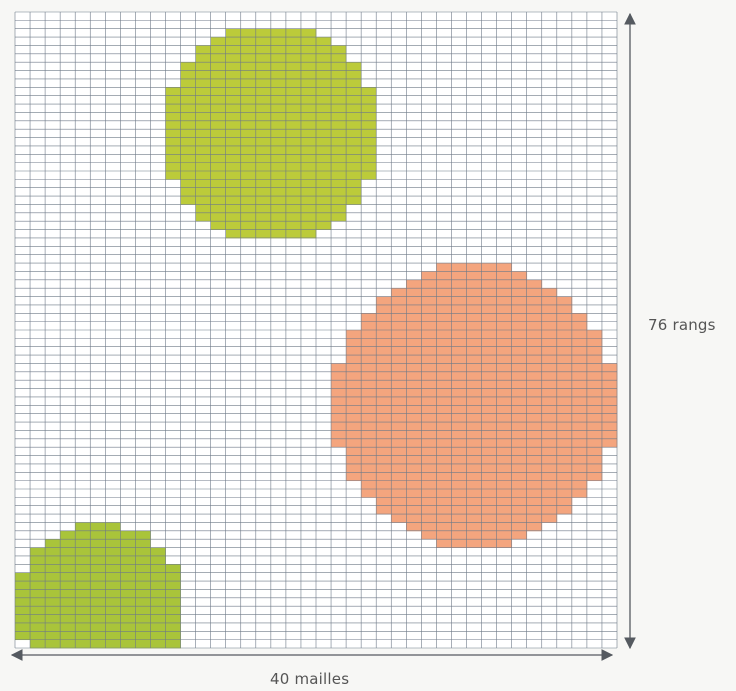 The height and width of the screenshot is (691, 736). What do you see at coordinates (682, 325) in the screenshot?
I see `rows-count-label: 76 rangs` at bounding box center [682, 325].